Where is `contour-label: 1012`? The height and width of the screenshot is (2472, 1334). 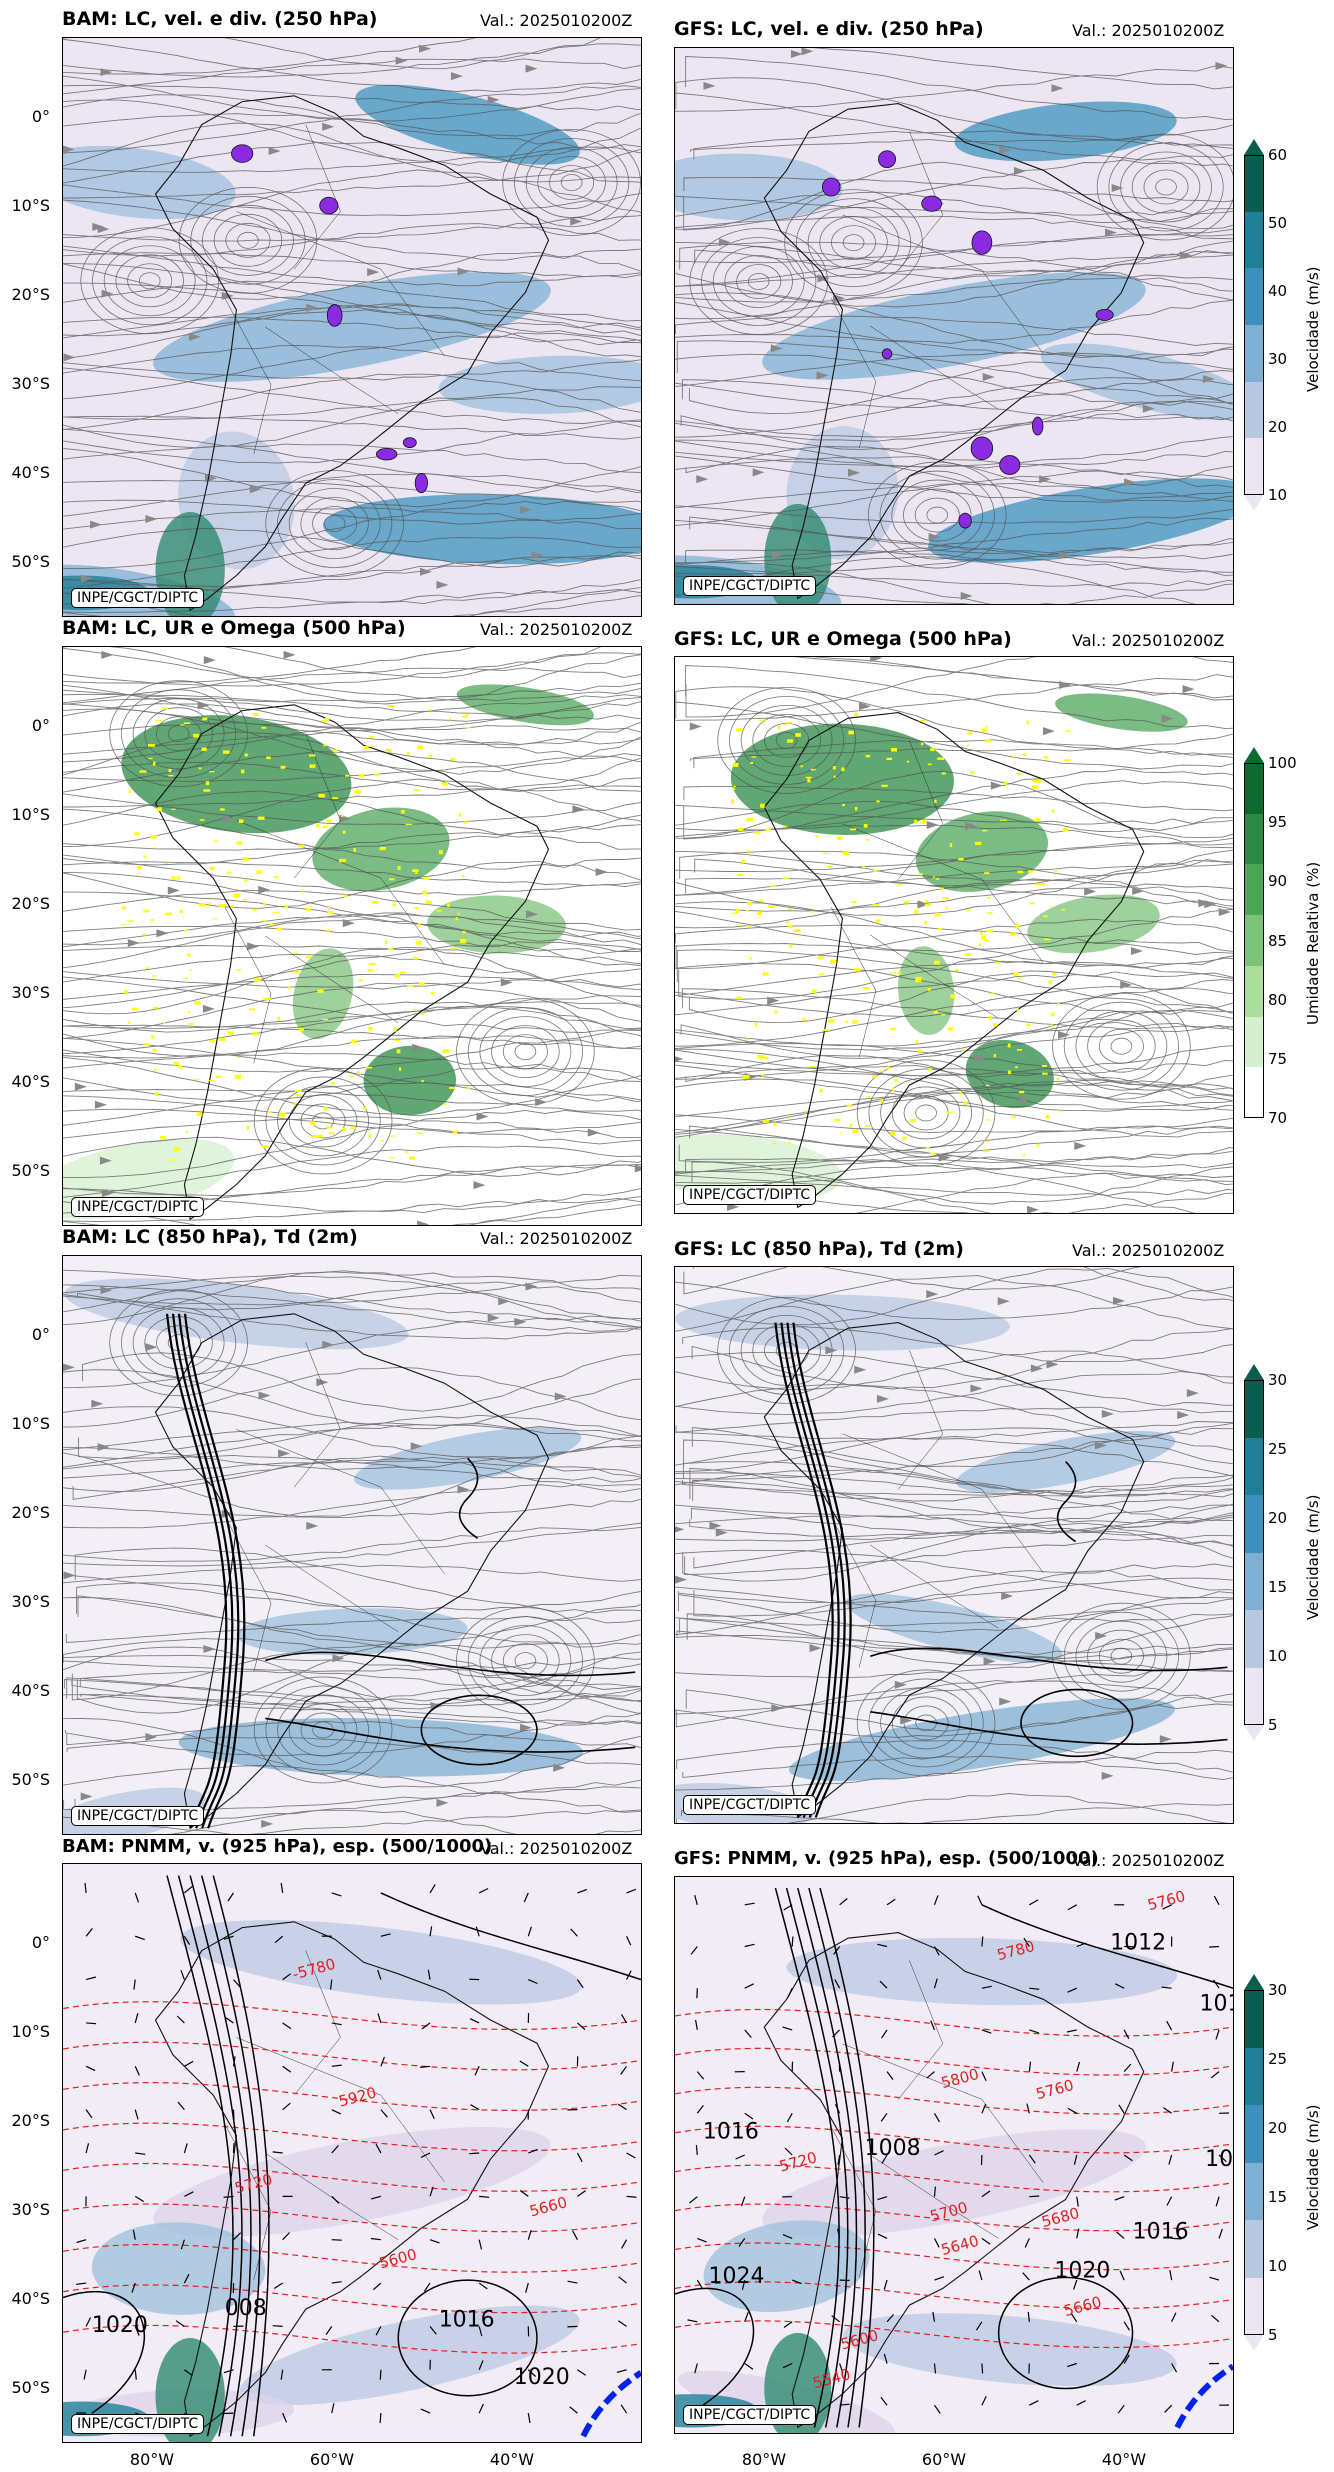 contour-label: 1012 is located at coordinates (1217, 2003).